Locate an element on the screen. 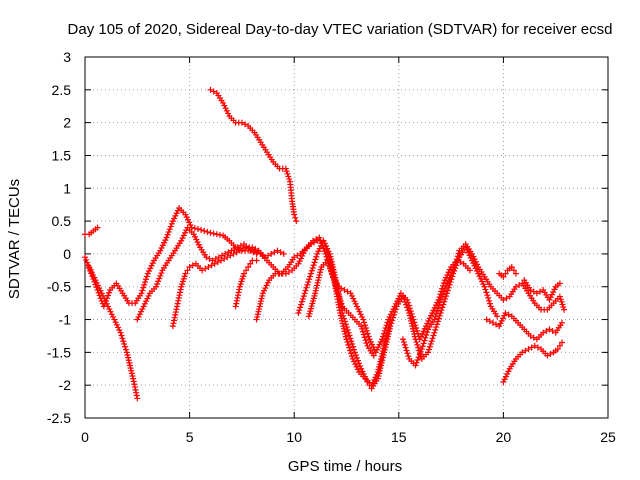 Image resolution: width=640 pixels, height=480 pixels. y-tick-label: 2.5 is located at coordinates (62, 90).